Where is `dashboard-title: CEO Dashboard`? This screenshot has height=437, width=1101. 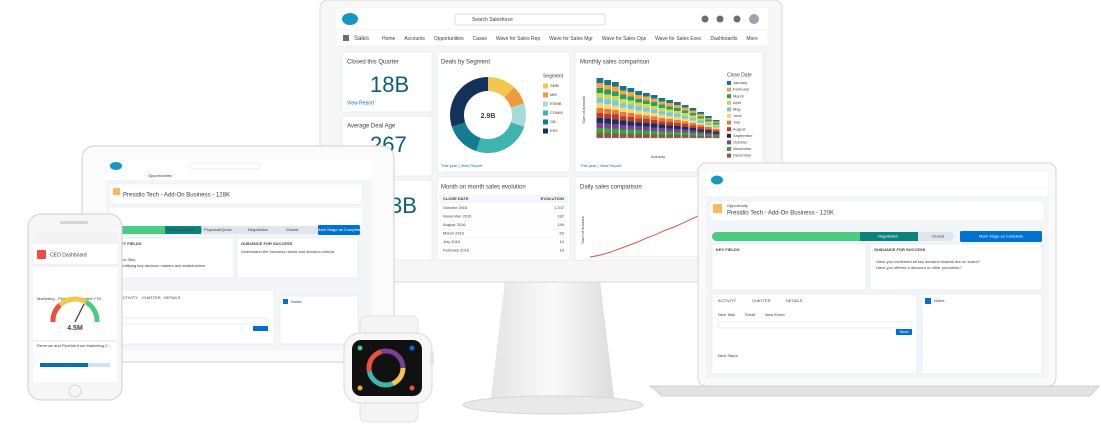 dashboard-title: CEO Dashboard is located at coordinates (68, 255).